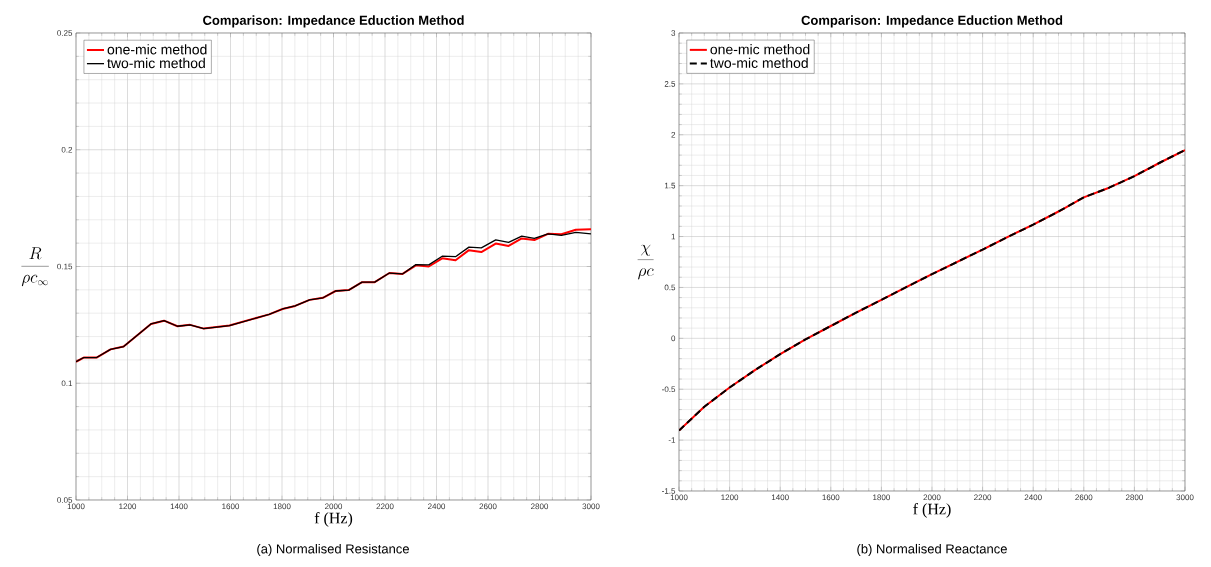 This screenshot has width=1211, height=567. Describe the element at coordinates (67, 383) in the screenshot. I see `y-tick-label: 0.1` at that location.